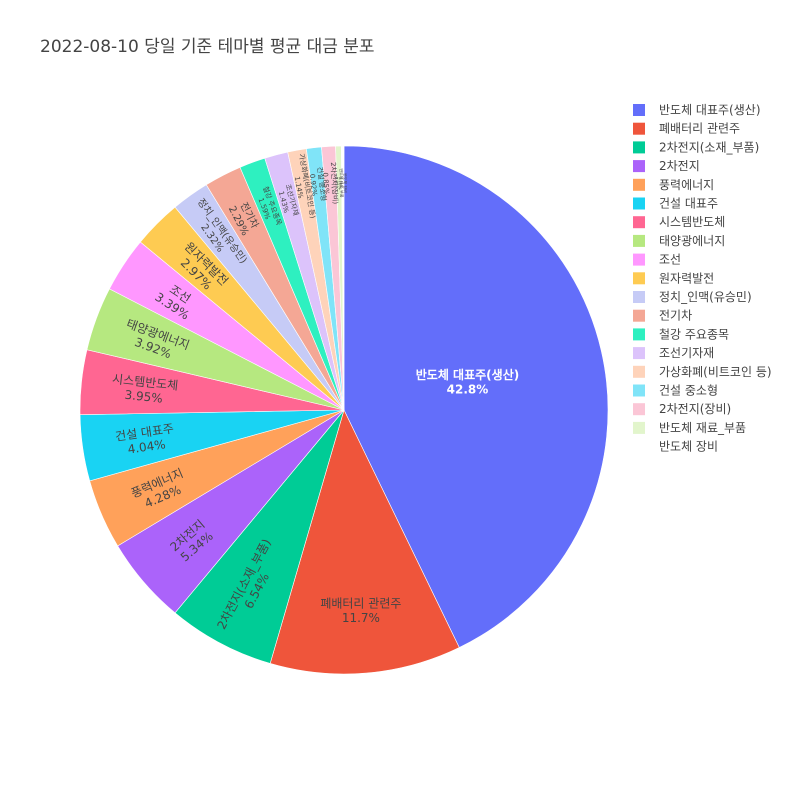 The height and width of the screenshot is (800, 800). What do you see at coordinates (692, 222) in the screenshot?
I see `legend-label-6: 시스템반도체` at bounding box center [692, 222].